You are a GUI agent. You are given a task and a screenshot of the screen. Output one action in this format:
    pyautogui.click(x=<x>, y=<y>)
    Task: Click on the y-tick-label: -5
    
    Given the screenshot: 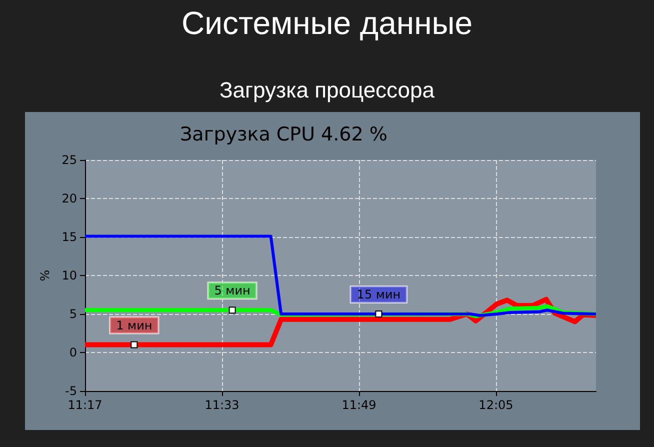 What is the action you would take?
    pyautogui.click(x=71, y=391)
    